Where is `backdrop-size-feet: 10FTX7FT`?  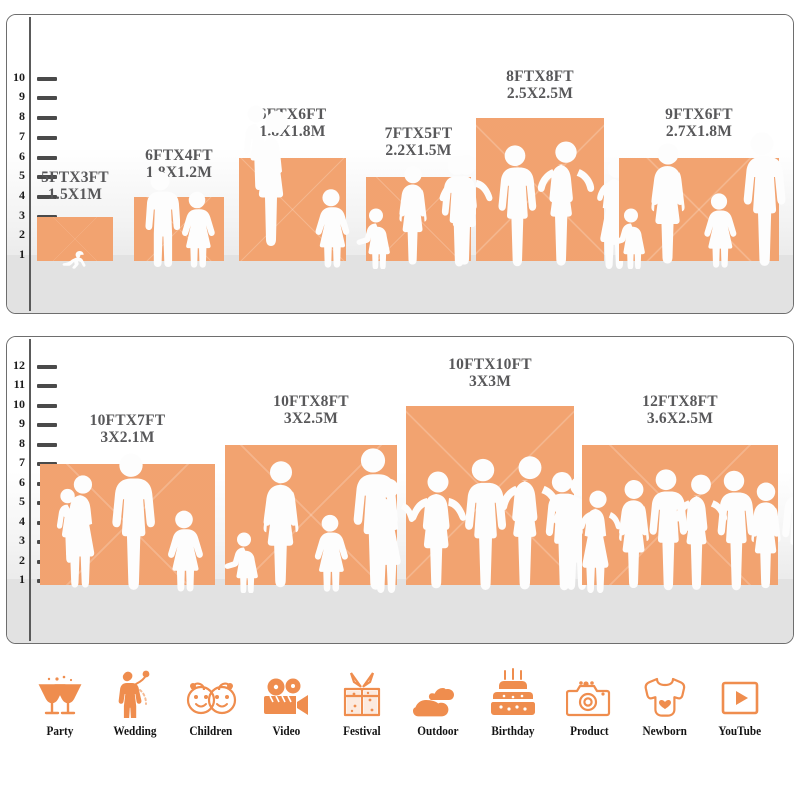
backdrop-size-feet: 10FTX7FT is located at coordinates (127, 420).